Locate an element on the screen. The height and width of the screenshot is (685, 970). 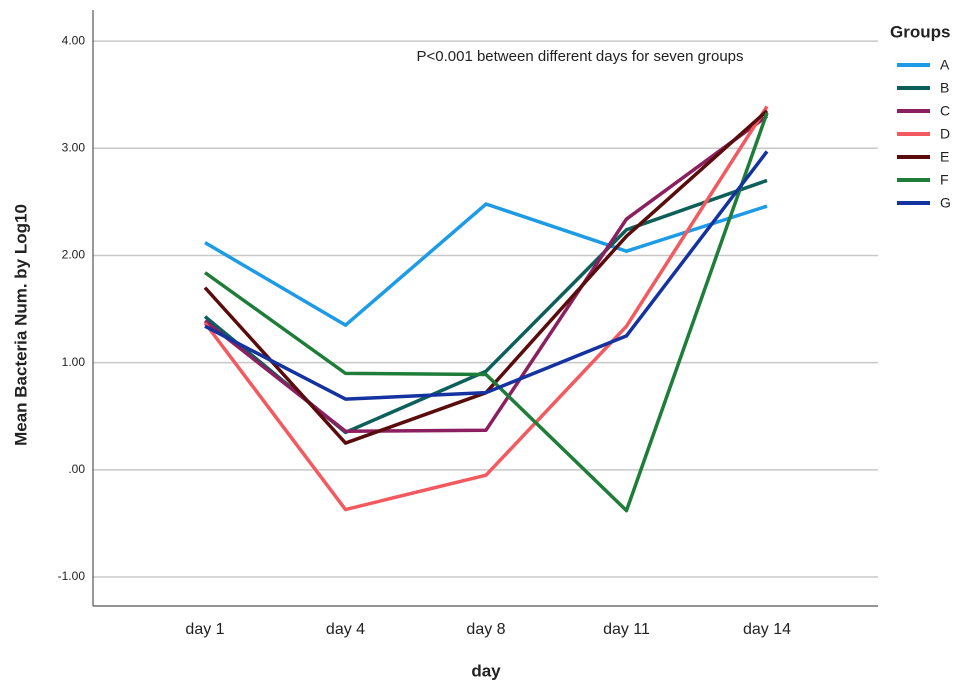
legend-label: D is located at coordinates (945, 134).